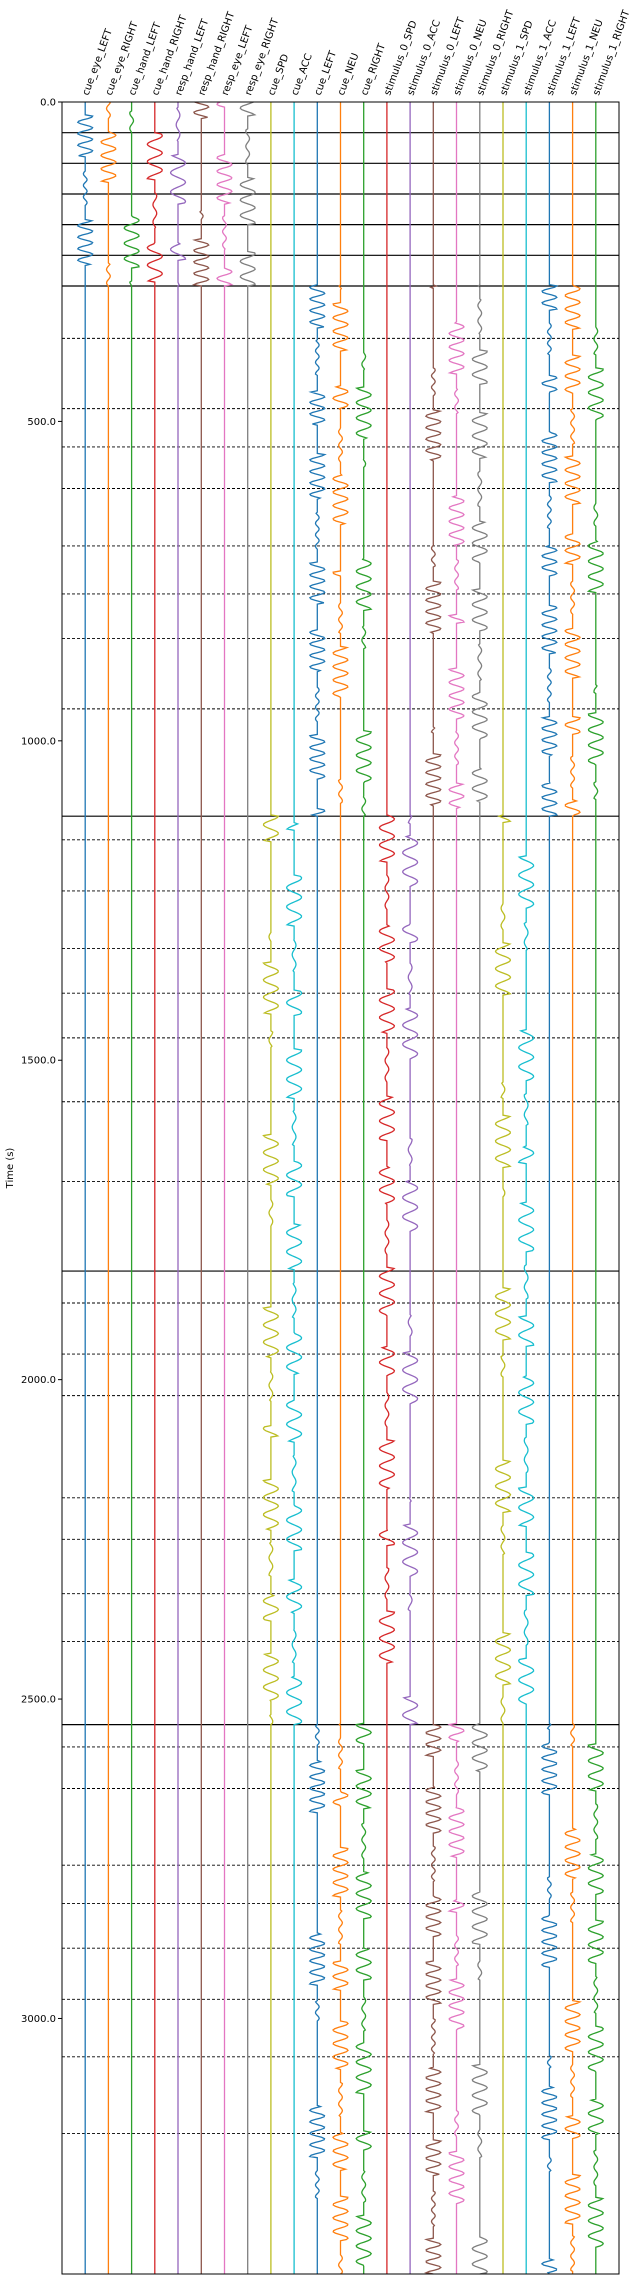 The width and height of the screenshot is (631, 2287). Describe the element at coordinates (433, 1188) in the screenshot. I see `regressor-trace-stimulus_0_LEFT` at that location.